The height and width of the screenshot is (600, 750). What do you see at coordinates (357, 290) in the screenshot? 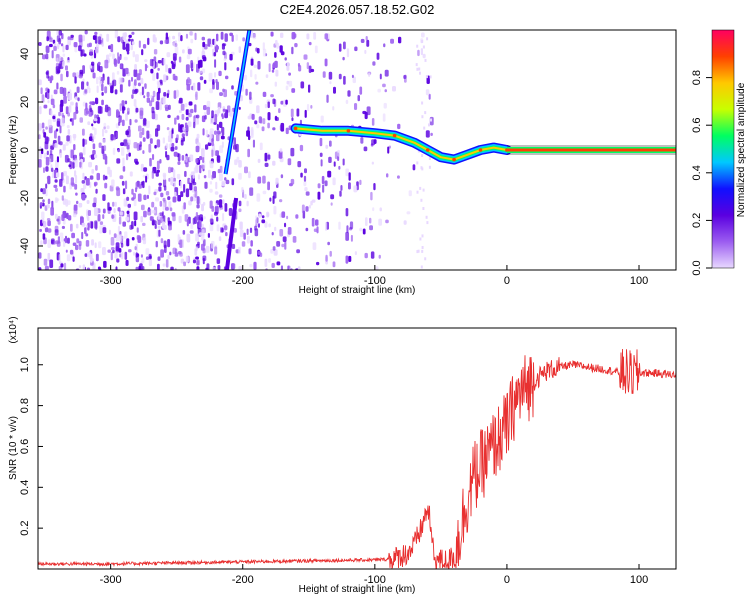
I see `spectrogram-x-label: Height of straight line (km)` at bounding box center [357, 290].